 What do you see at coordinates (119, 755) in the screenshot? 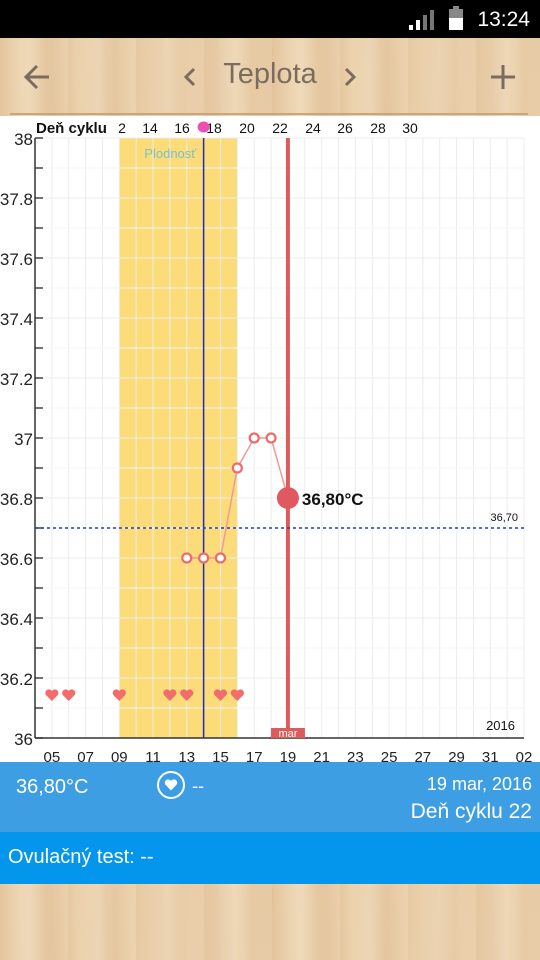
I see `date-tick-label: 09` at bounding box center [119, 755].